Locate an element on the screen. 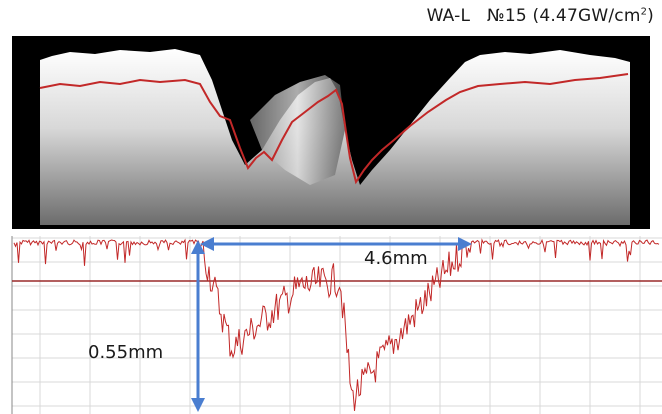  sample-name: WA-L is located at coordinates (448, 16).